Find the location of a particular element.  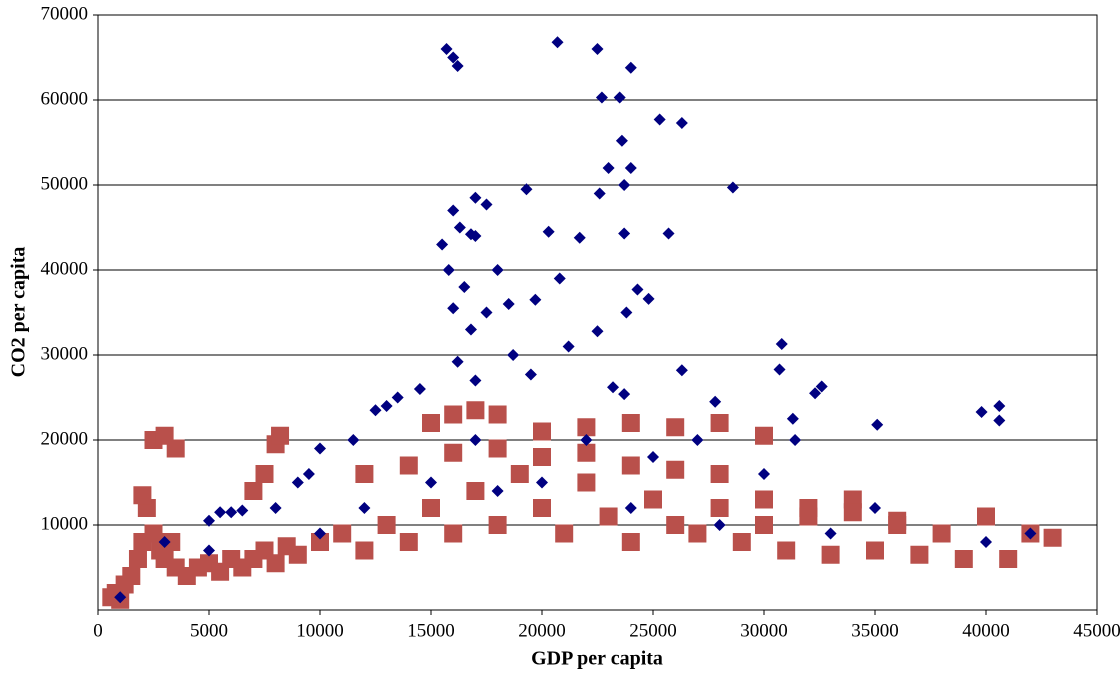

y-tick-label: 40000 is located at coordinates (65, 268).